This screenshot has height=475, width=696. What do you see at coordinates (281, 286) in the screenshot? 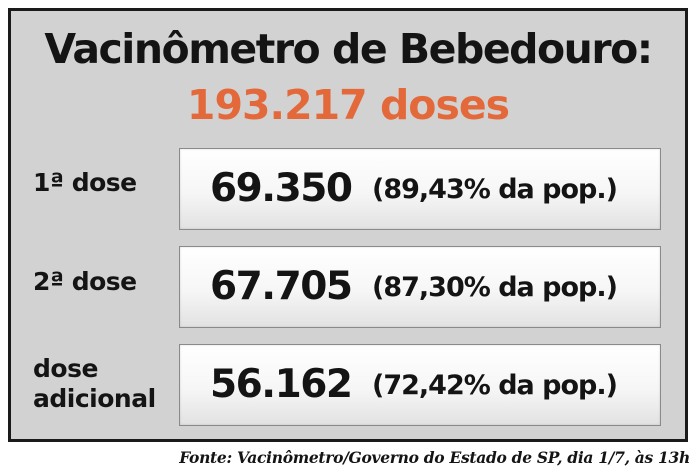
I see `dose-count: 67.705` at bounding box center [281, 286].